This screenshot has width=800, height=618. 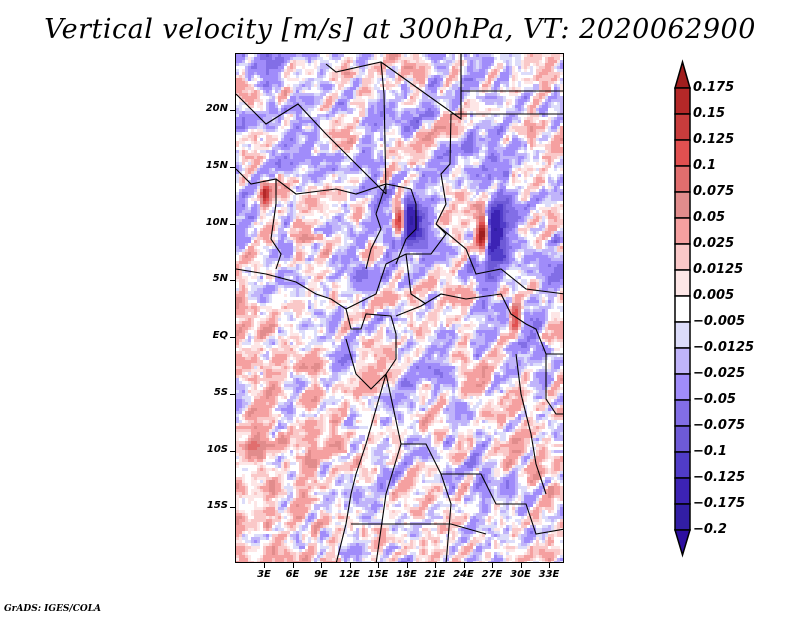 What do you see at coordinates (549, 574) in the screenshot?
I see `x-tick-label: 33E` at bounding box center [549, 574].